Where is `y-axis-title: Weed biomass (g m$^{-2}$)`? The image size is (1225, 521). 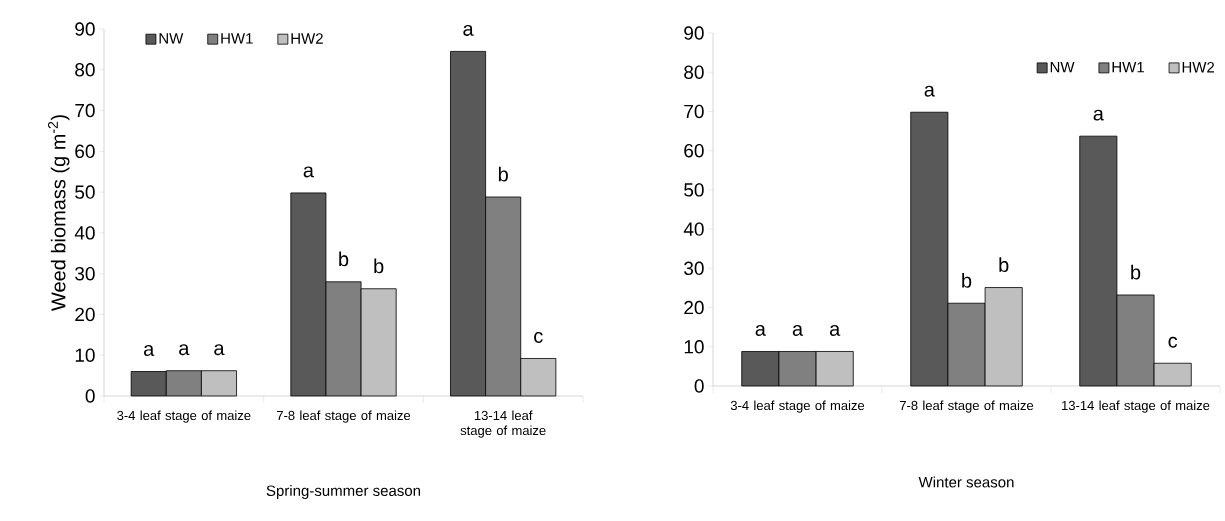
y-axis-title: Weed biomass (g m$^{-2}$) is located at coordinates (59, 213).